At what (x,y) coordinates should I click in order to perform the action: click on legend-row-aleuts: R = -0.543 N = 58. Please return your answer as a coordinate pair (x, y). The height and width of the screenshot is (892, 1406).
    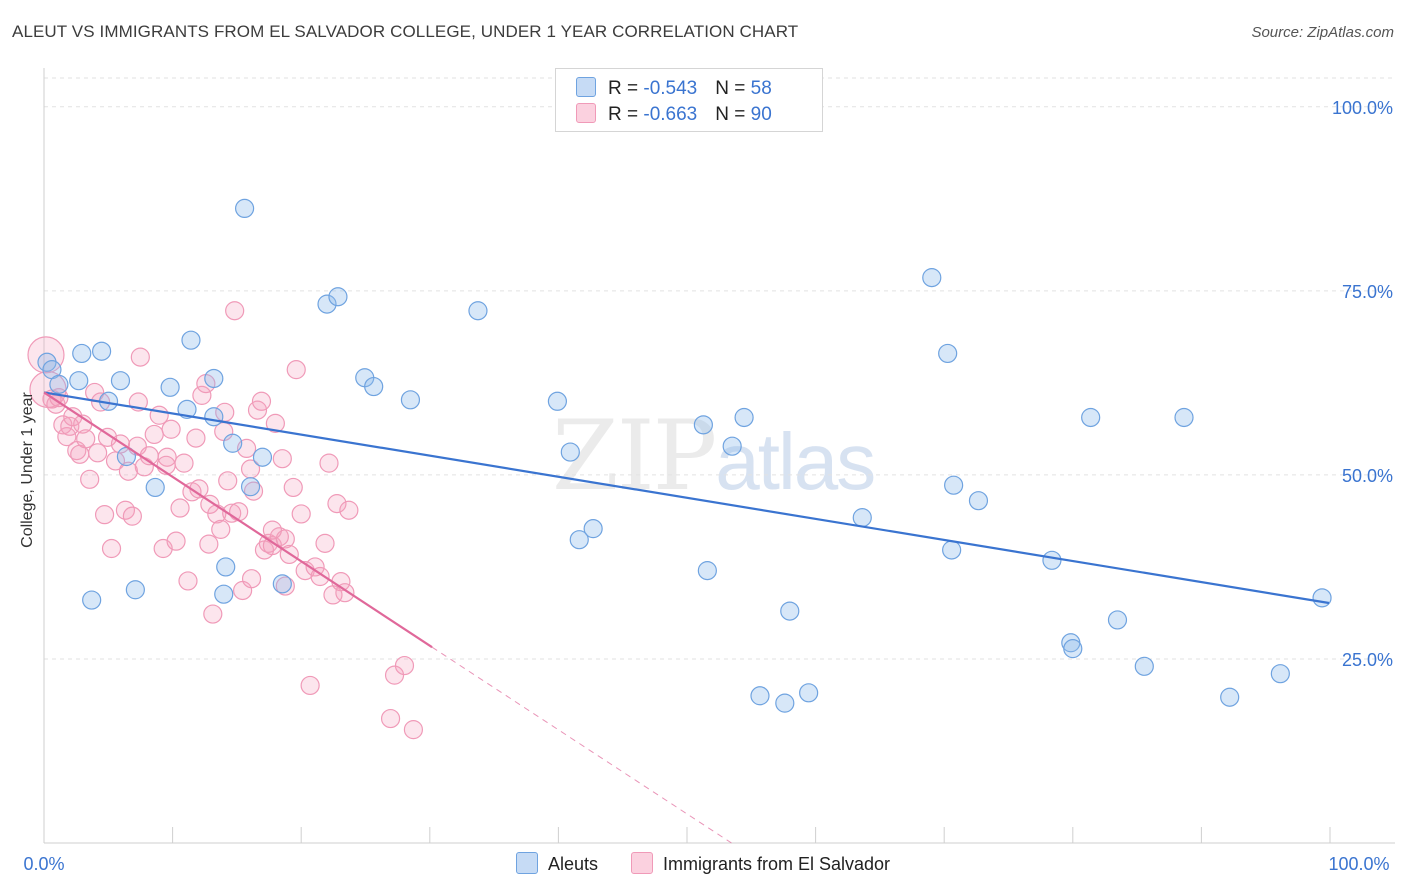
    Looking at the image, I should click on (674, 88).